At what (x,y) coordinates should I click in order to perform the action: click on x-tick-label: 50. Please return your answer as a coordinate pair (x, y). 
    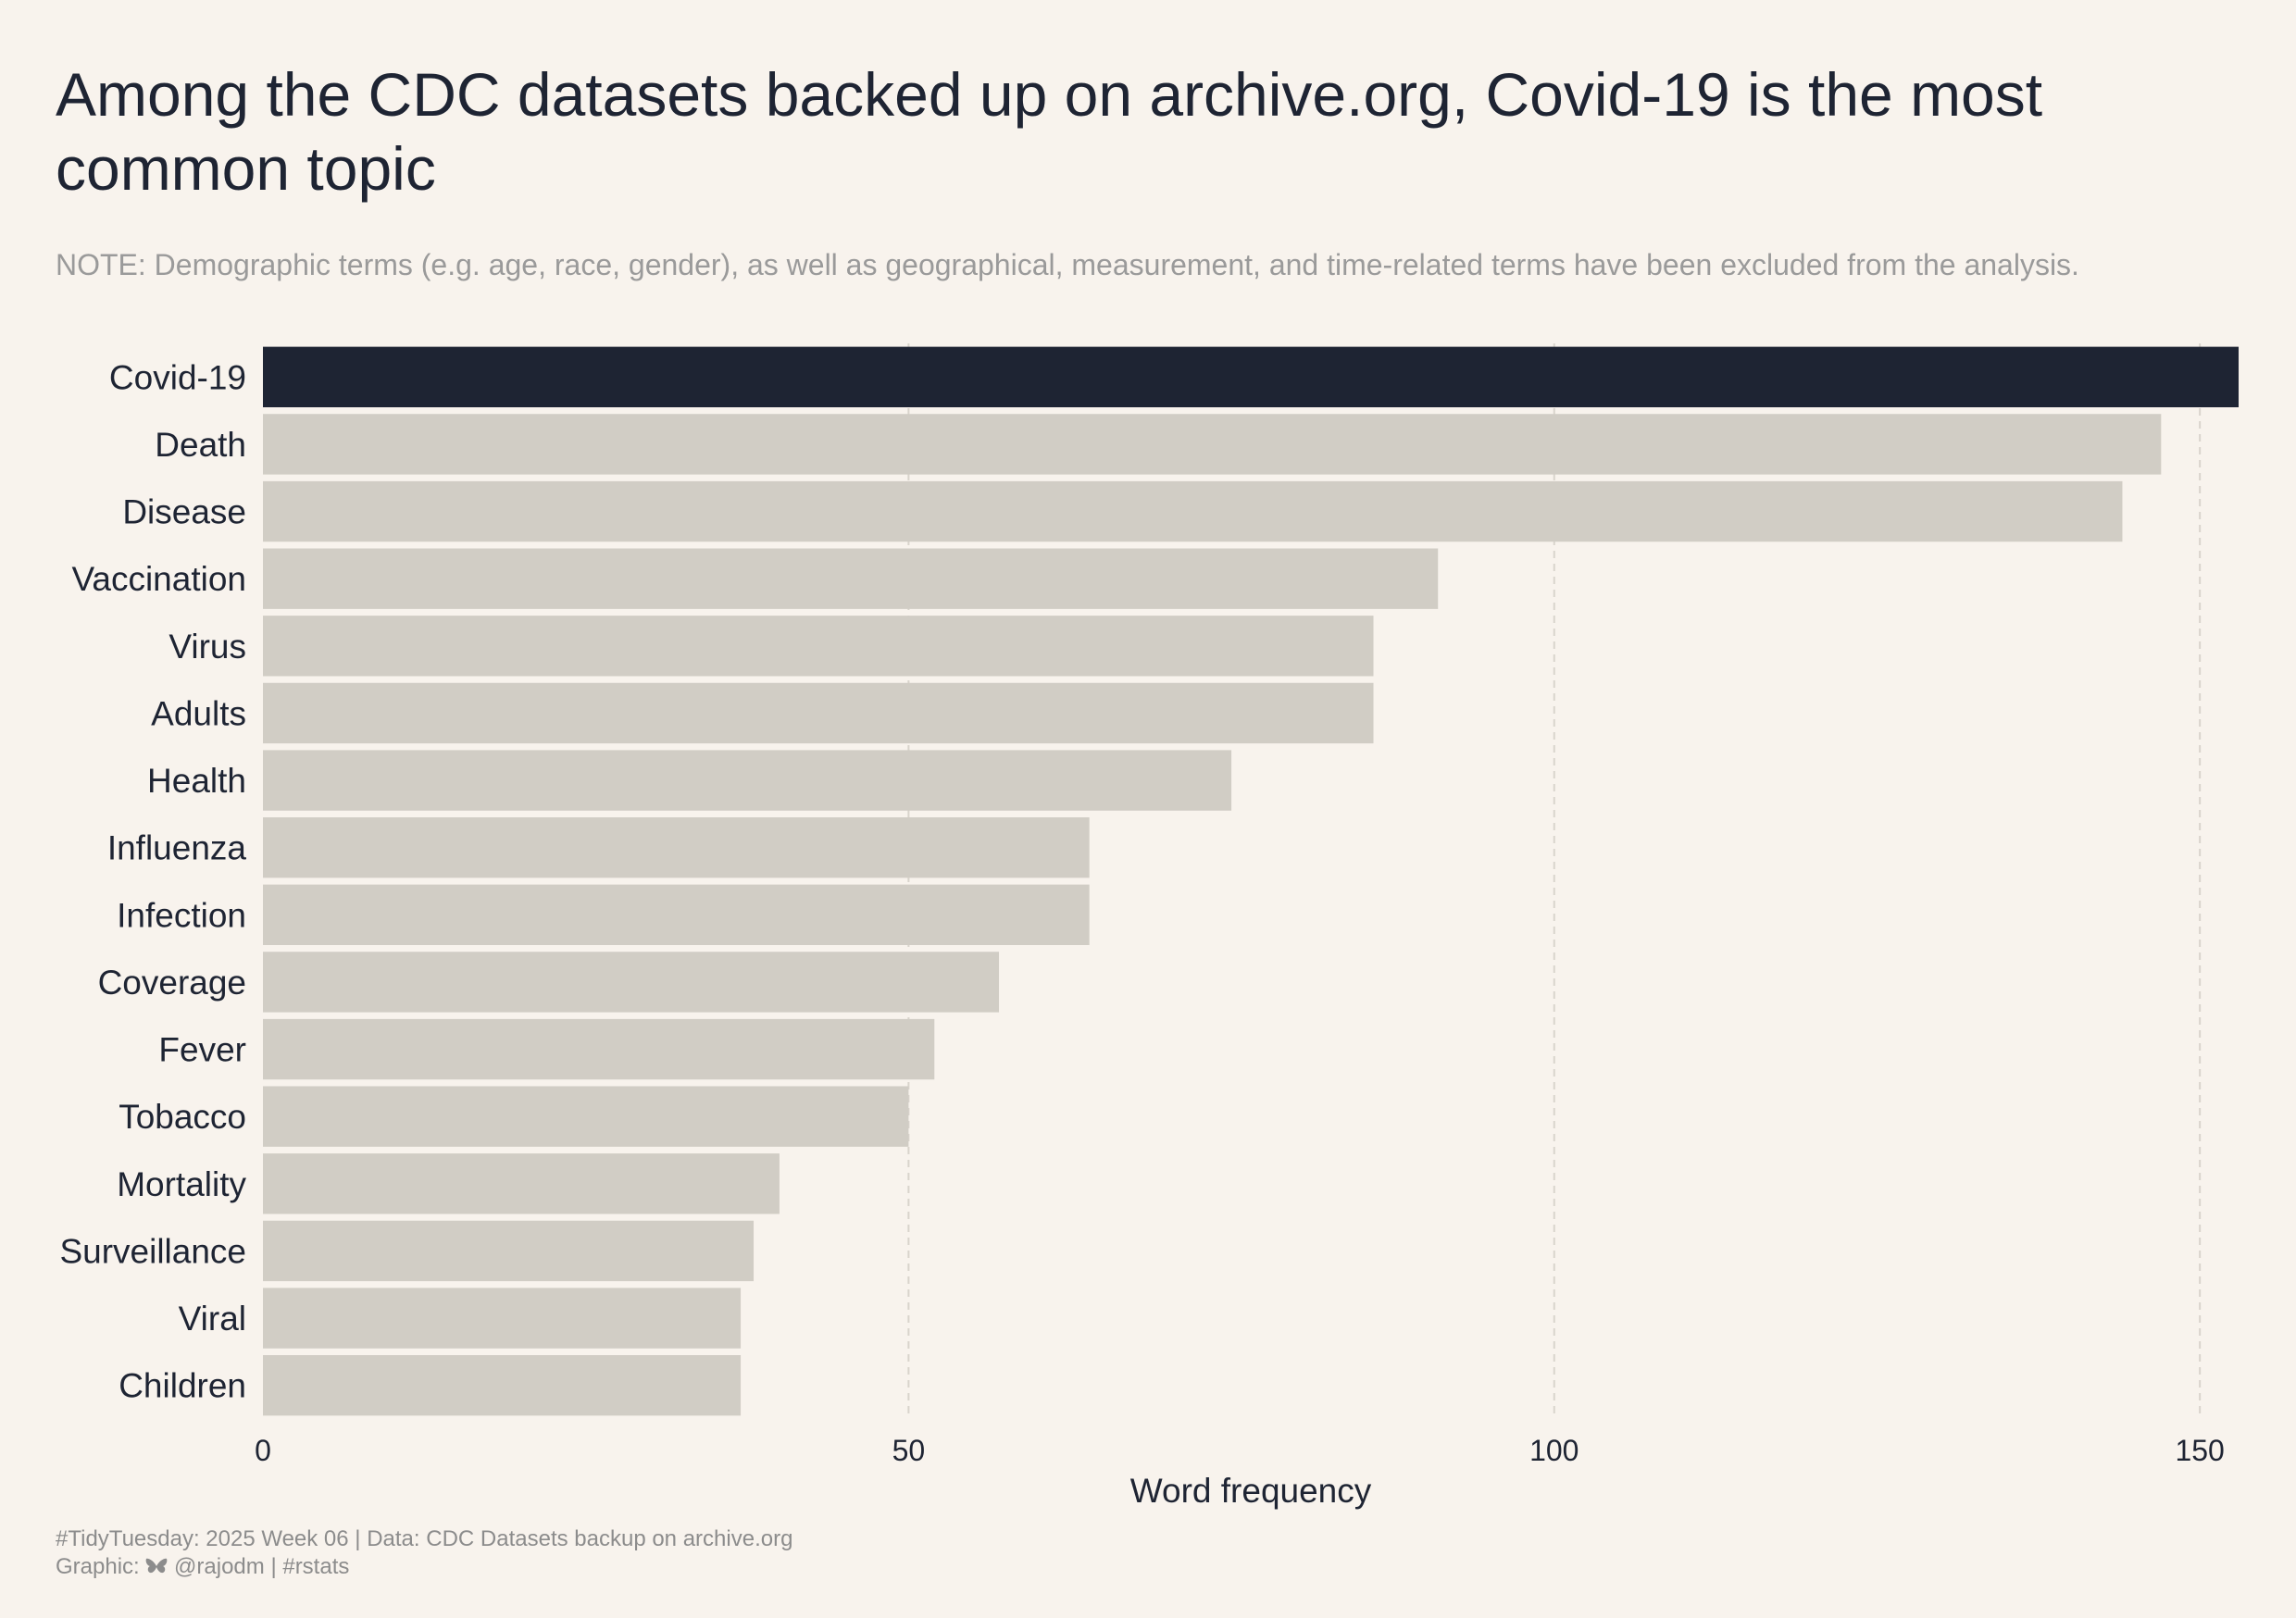
    Looking at the image, I should click on (909, 1450).